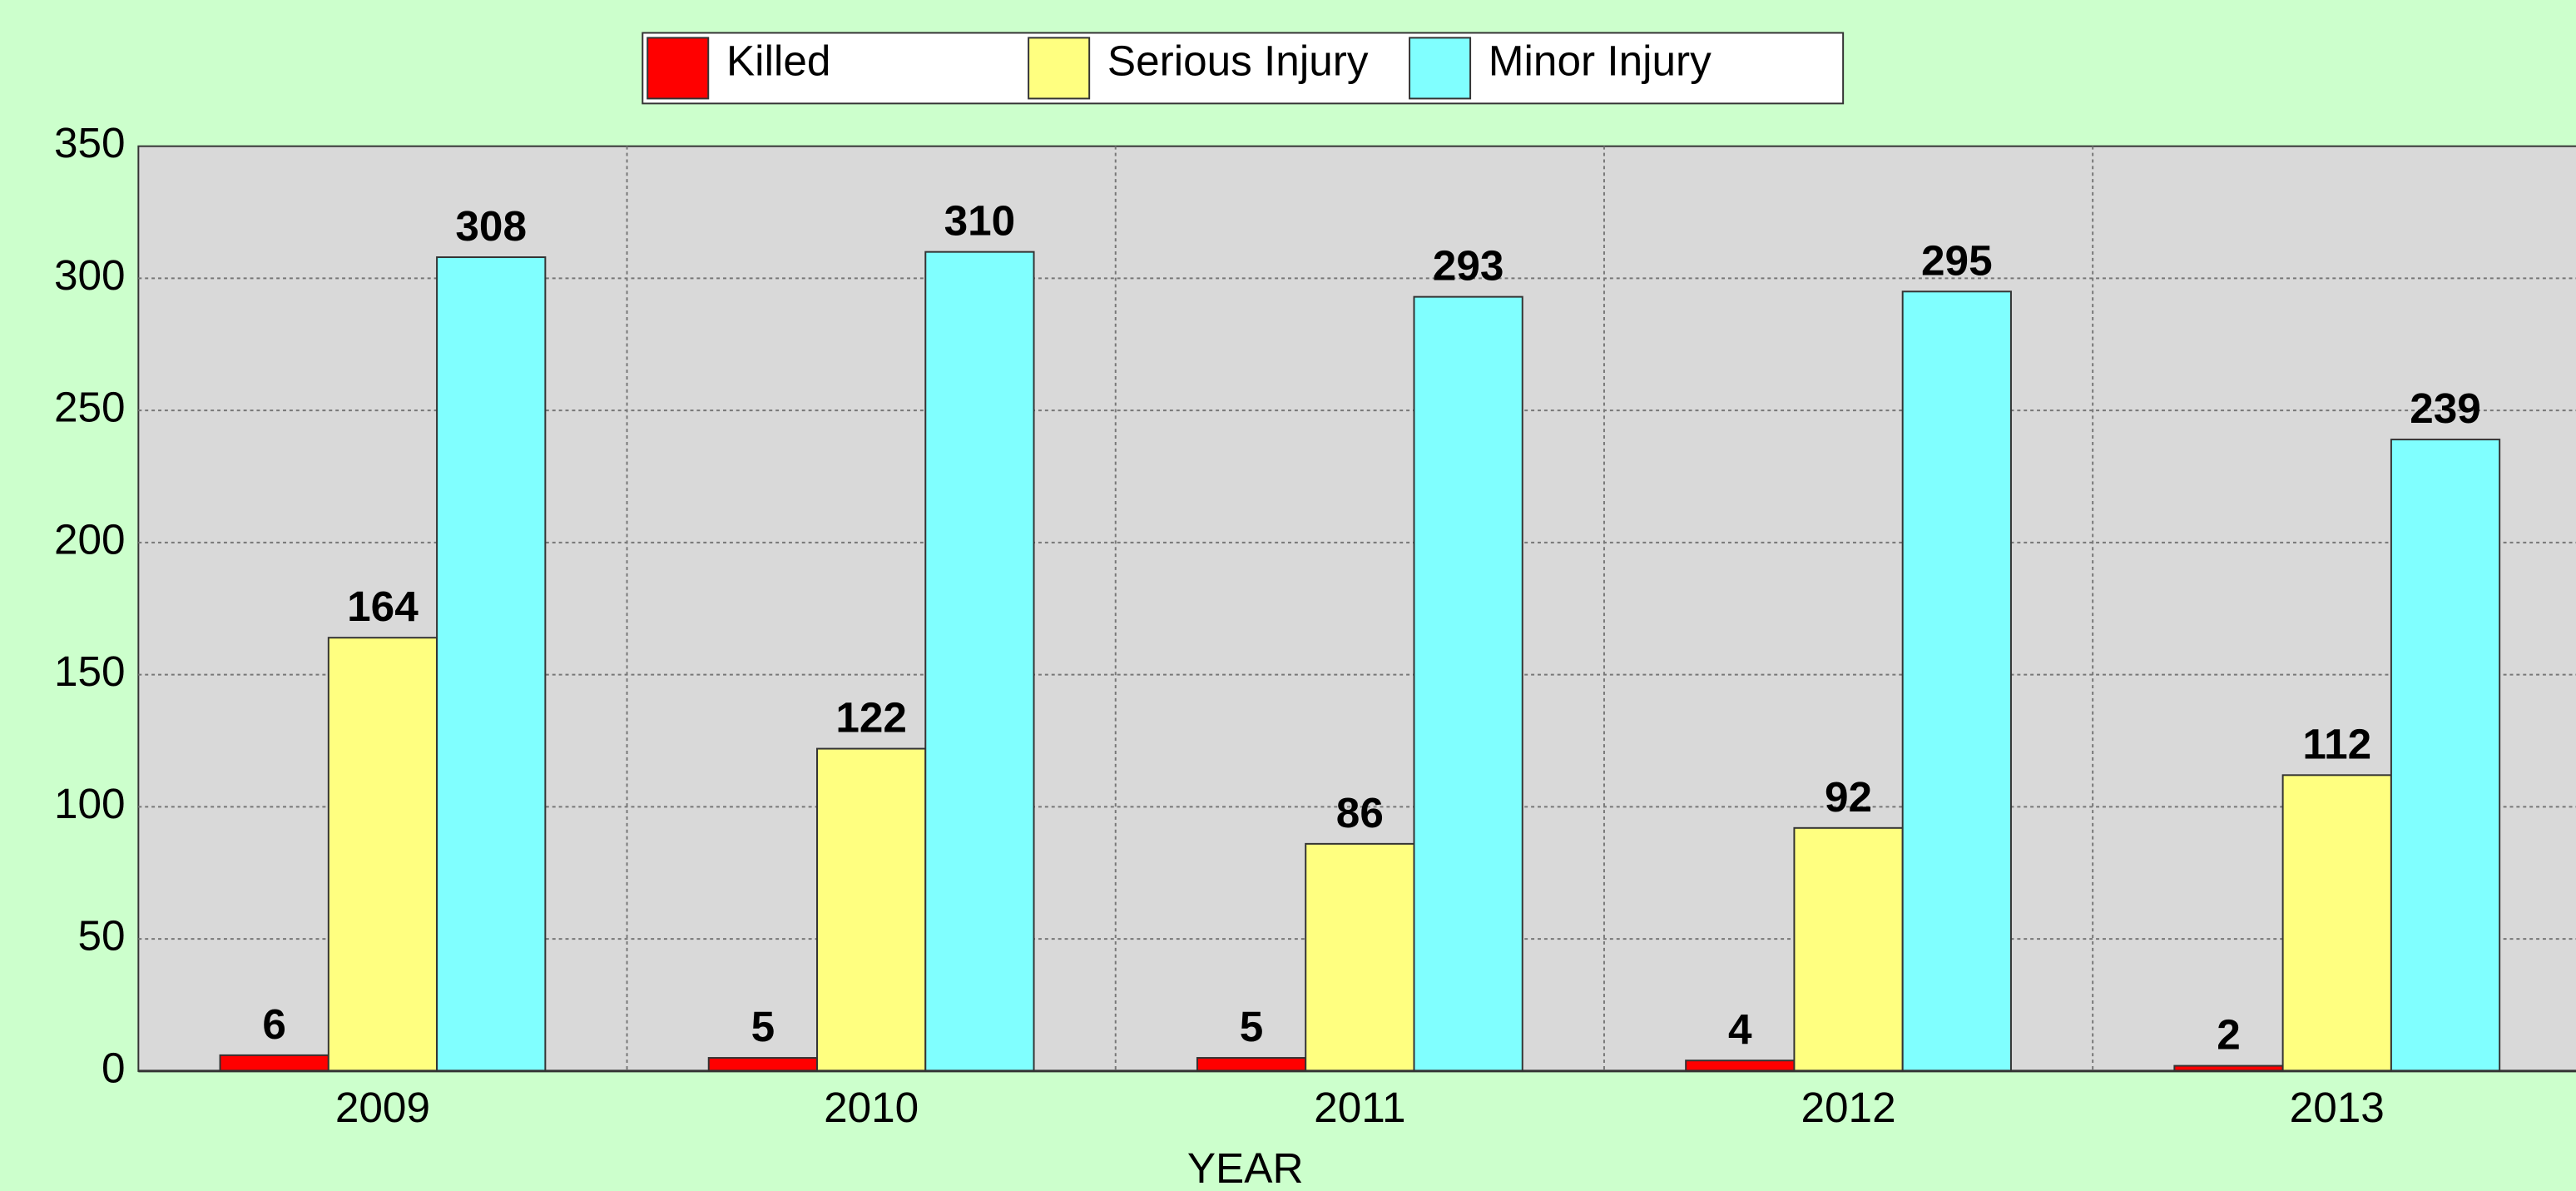 The height and width of the screenshot is (1191, 2576). I want to click on data-label: 310, so click(980, 221).